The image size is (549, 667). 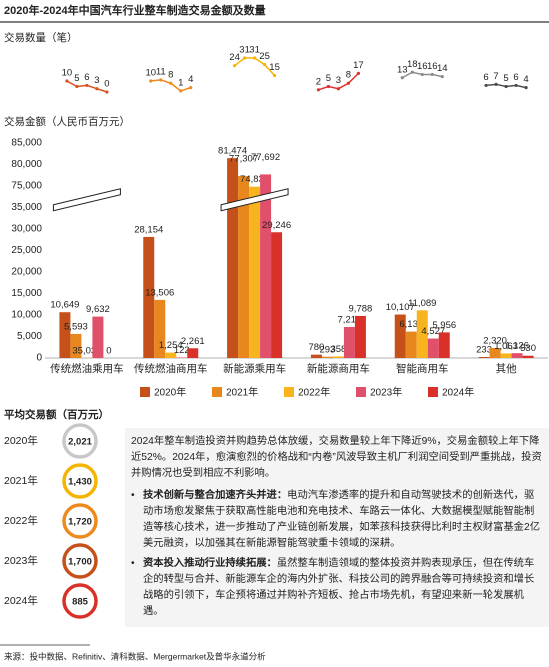 I want to click on value-label: 233, so click(x=484, y=350).